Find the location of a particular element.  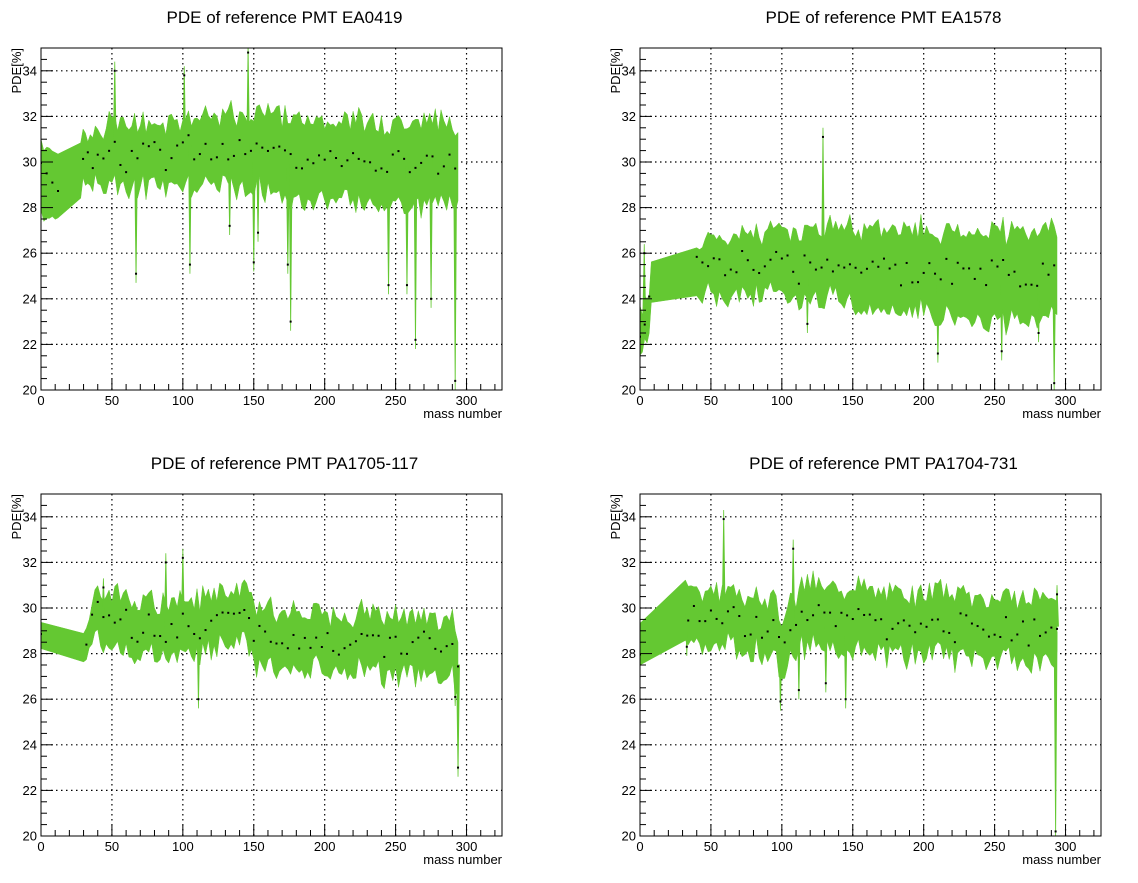

x-tick-label: 300 is located at coordinates (1066, 400).